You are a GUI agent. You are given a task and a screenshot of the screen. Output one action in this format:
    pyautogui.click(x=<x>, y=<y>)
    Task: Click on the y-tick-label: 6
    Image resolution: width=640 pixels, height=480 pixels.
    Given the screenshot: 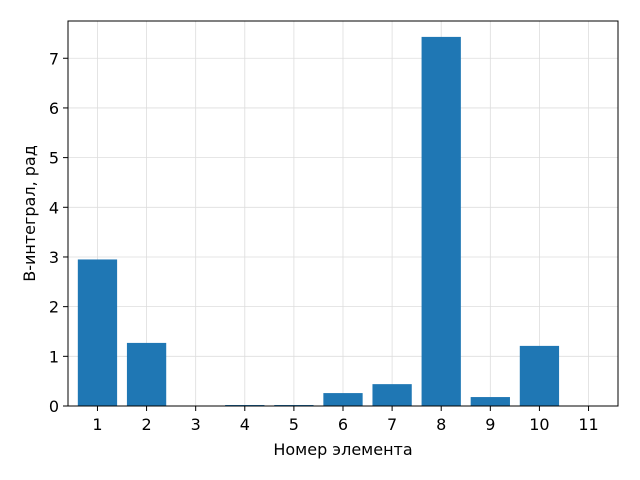 What is the action you would take?
    pyautogui.click(x=54, y=108)
    